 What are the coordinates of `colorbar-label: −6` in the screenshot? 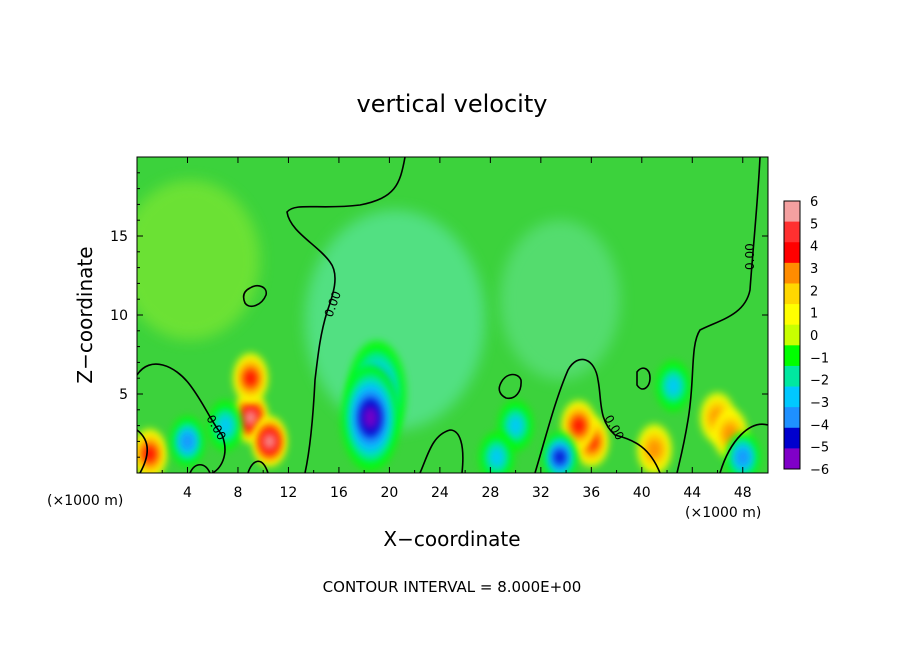 It's located at (819, 470).